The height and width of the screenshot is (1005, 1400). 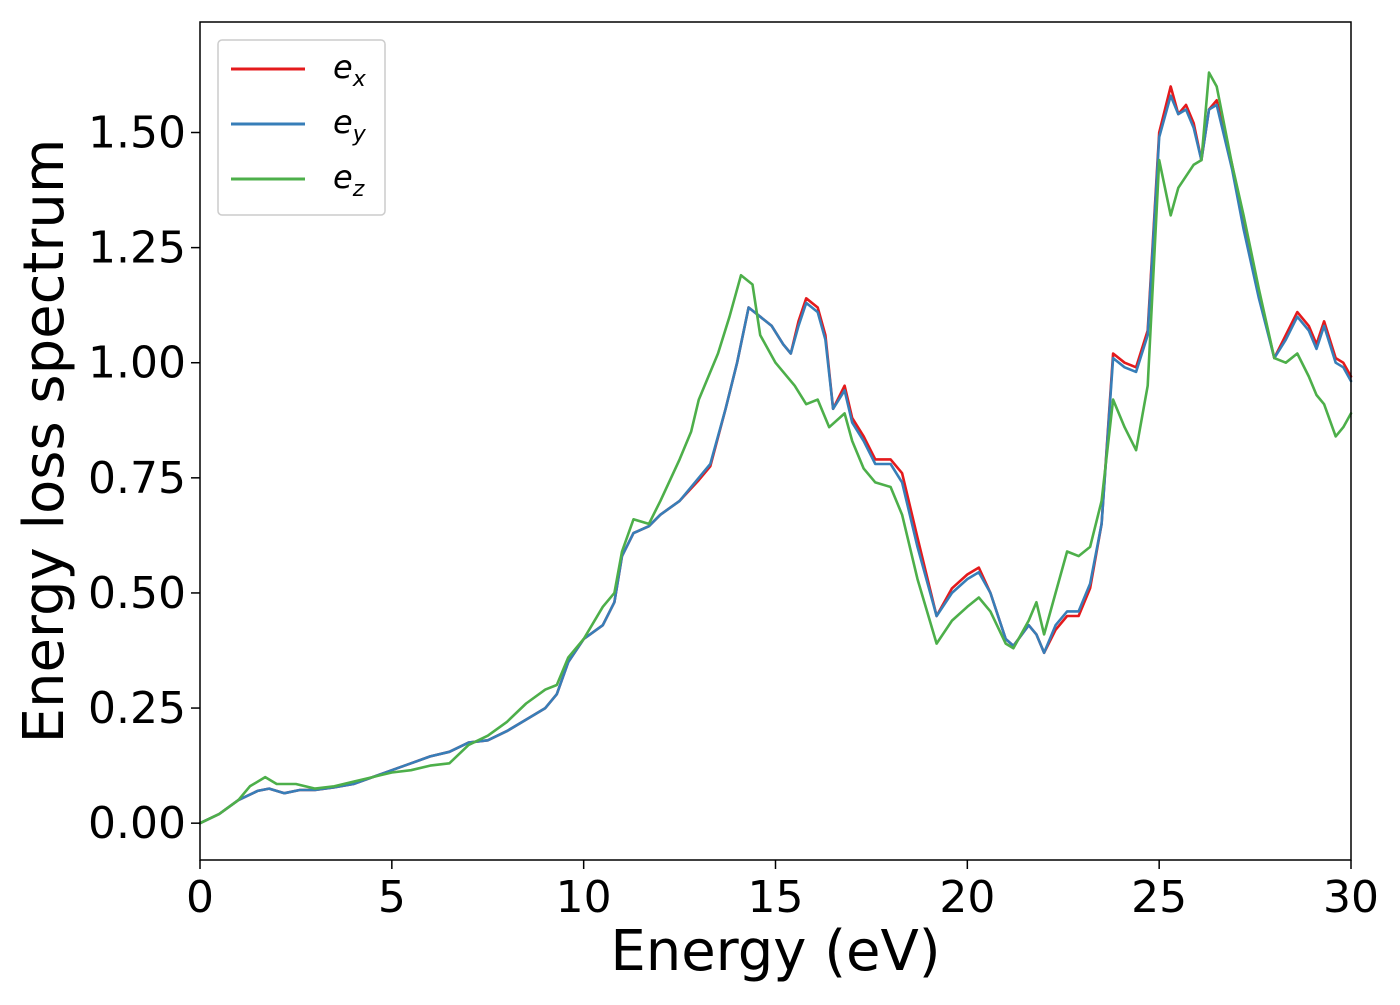 I want to click on x-axis-title: Energy (eV), so click(x=775, y=951).